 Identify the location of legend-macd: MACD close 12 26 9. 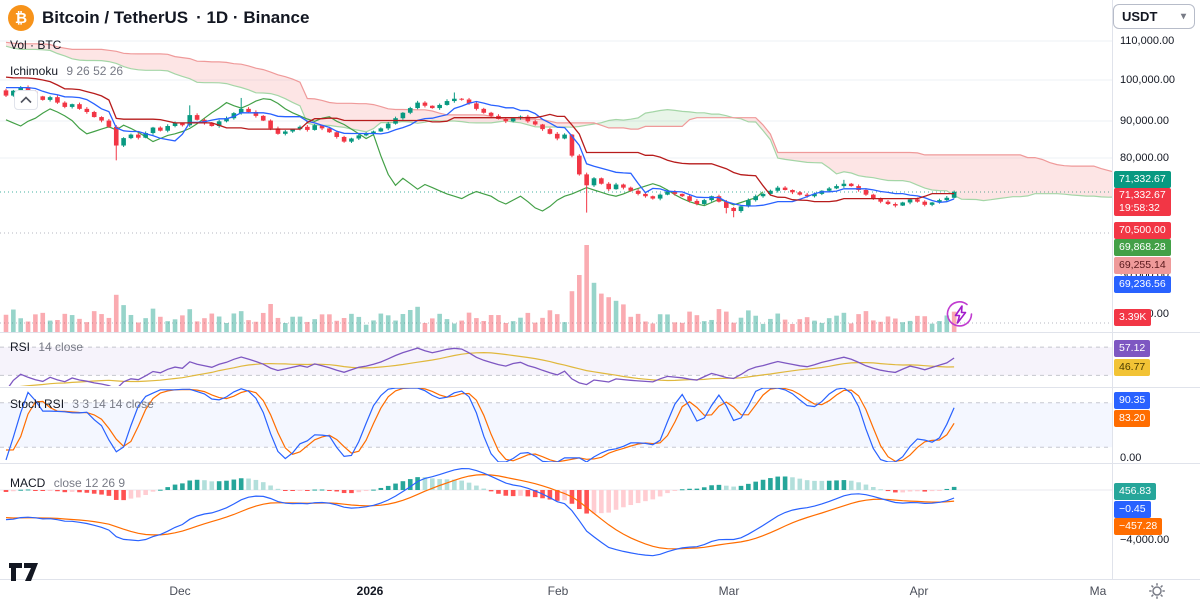
(67, 483).